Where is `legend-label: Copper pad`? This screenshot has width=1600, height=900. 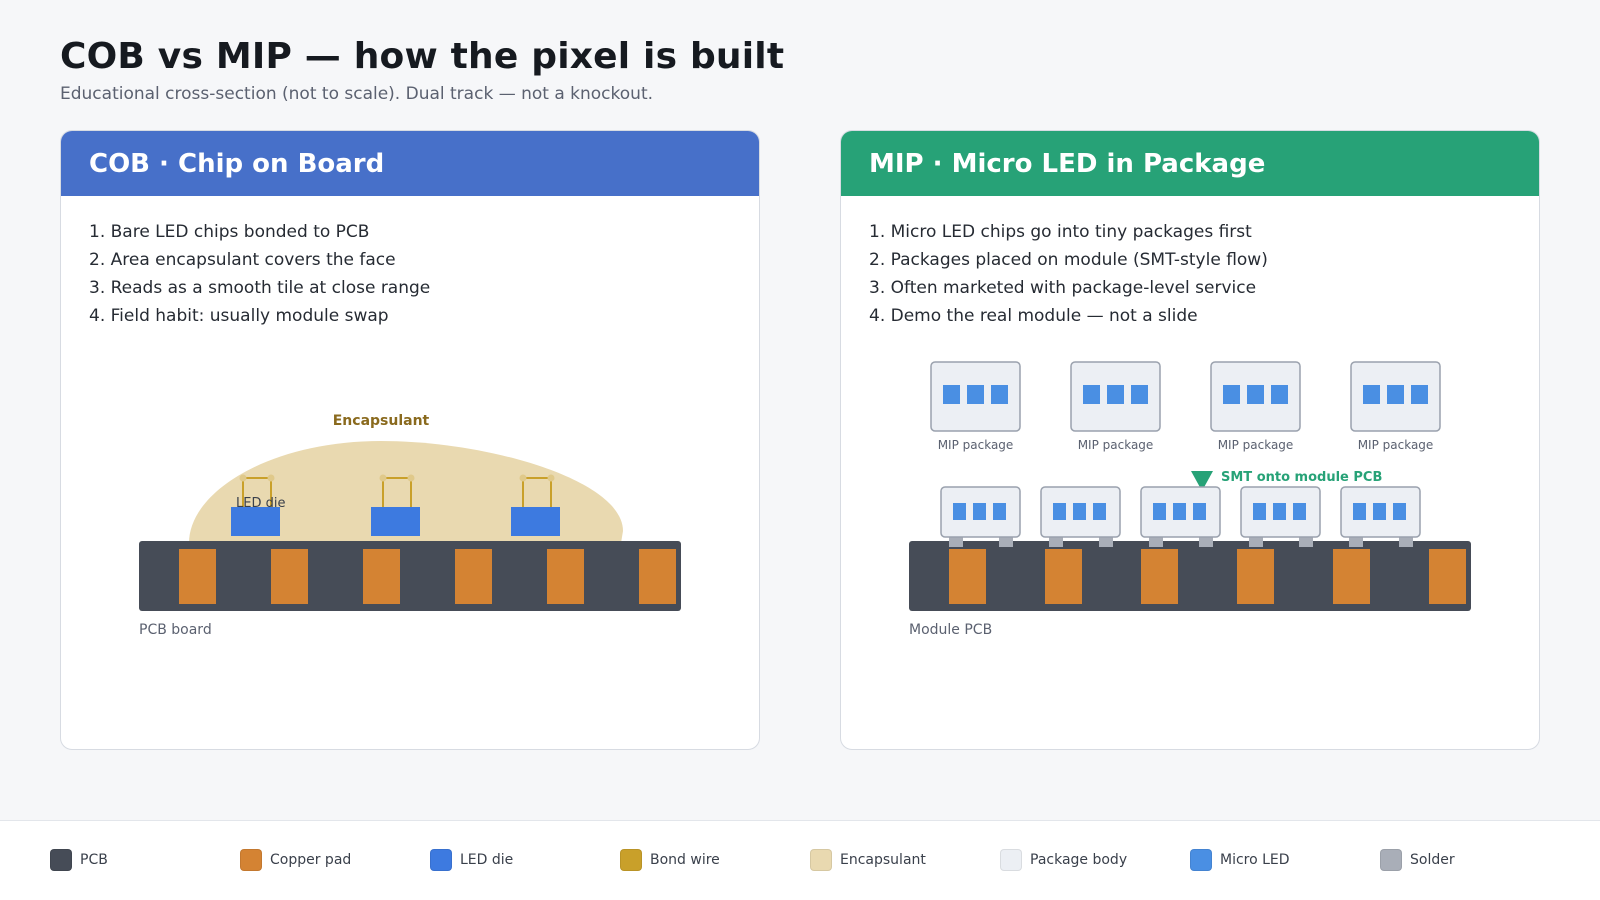 legend-label: Copper pad is located at coordinates (311, 860).